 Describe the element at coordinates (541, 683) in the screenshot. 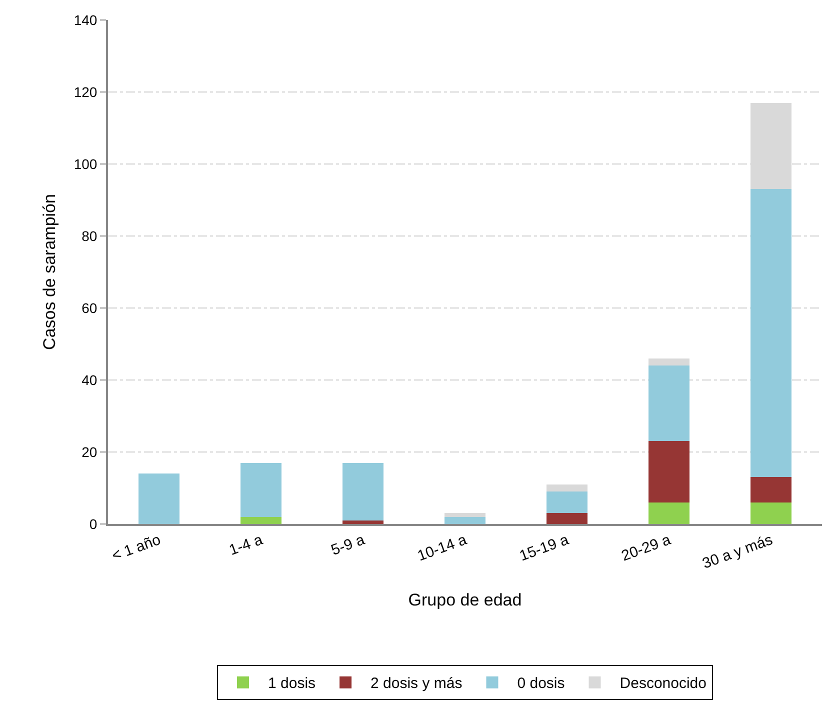

I see `legend-label: 0 dosis` at that location.